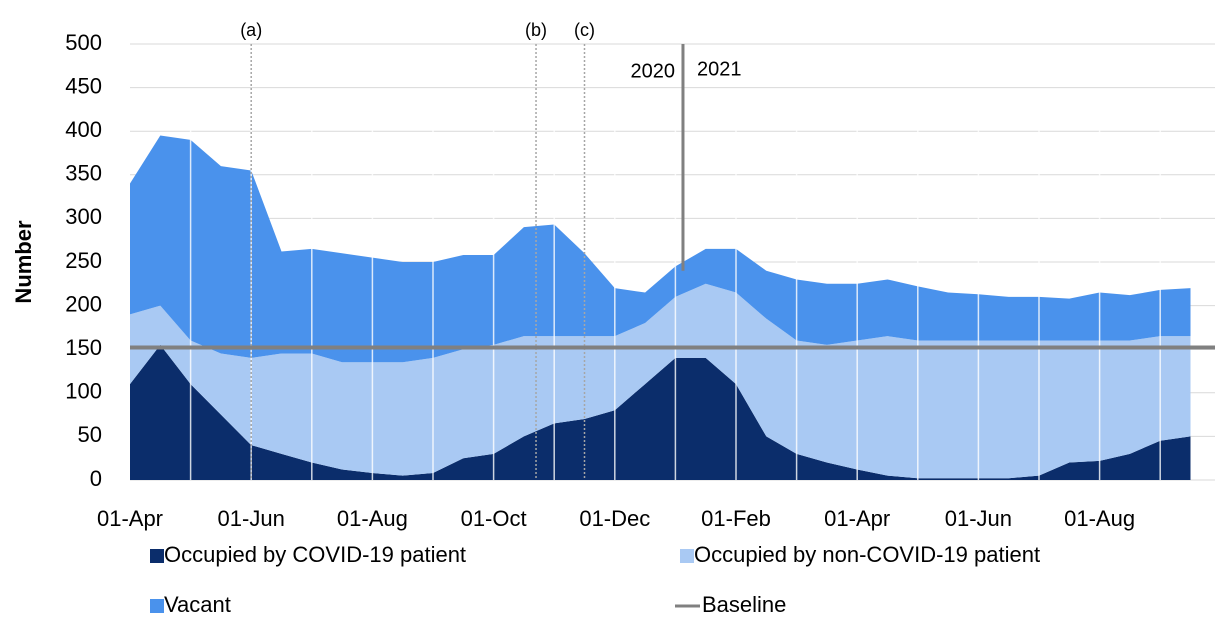 Image resolution: width=1216 pixels, height=623 pixels. What do you see at coordinates (83, 129) in the screenshot?
I see `y-tick-label: 400` at bounding box center [83, 129].